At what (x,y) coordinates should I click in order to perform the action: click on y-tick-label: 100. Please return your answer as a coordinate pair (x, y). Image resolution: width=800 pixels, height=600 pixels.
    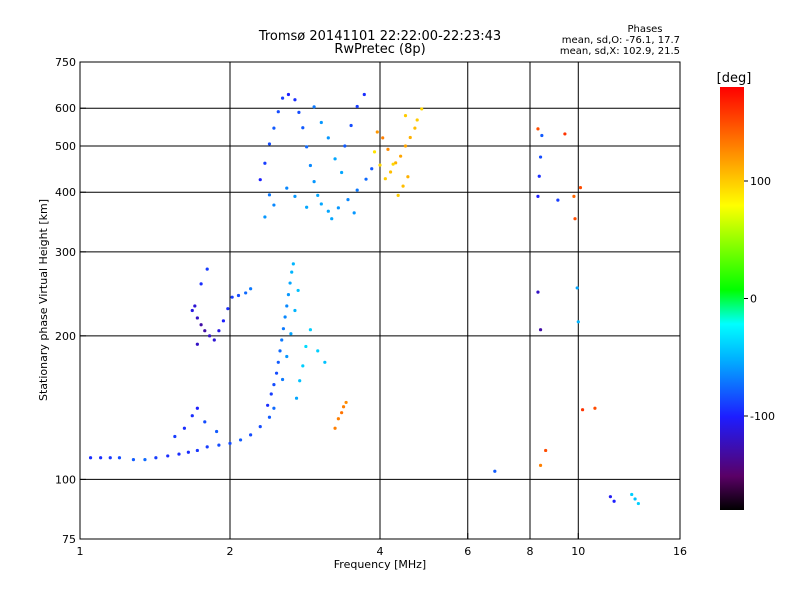
    Looking at the image, I should click on (65, 479).